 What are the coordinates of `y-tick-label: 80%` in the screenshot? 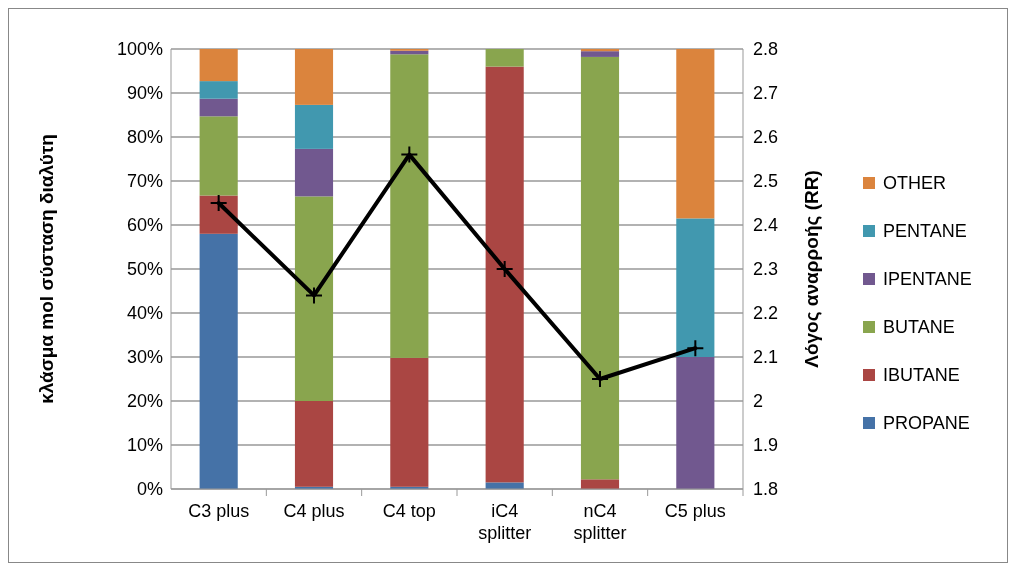 It's located at (144, 137).